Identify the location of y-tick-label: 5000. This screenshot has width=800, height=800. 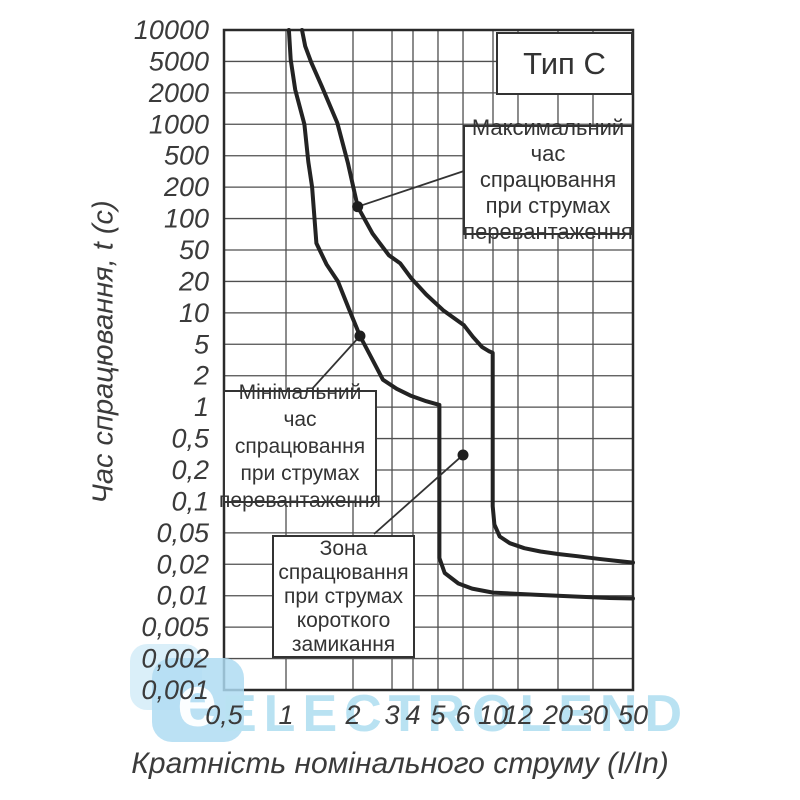
(179, 61).